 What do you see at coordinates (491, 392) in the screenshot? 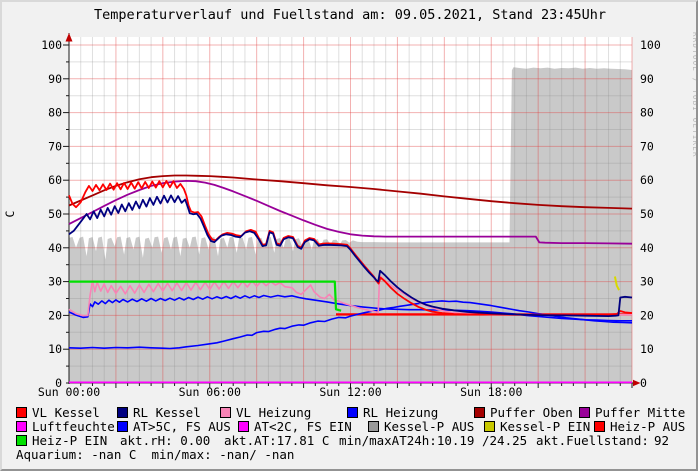
I see `x-tick-label: Sun 18:00` at bounding box center [491, 392].